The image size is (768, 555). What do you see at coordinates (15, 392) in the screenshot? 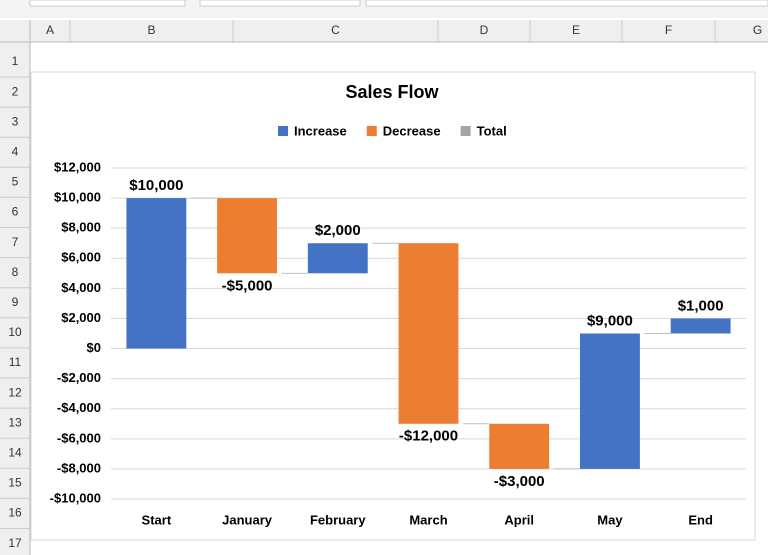
I see `row-header: 12` at bounding box center [15, 392].